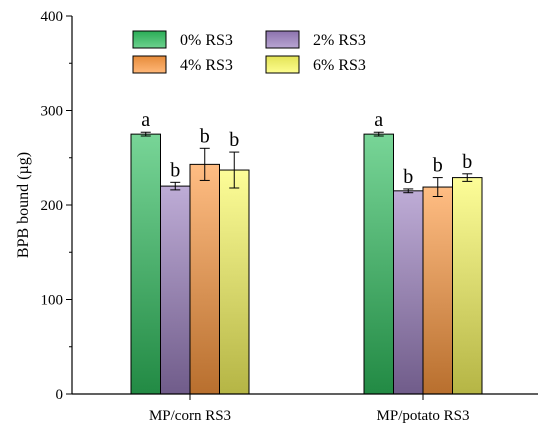 The width and height of the screenshot is (550, 430). What do you see at coordinates (52, 112) in the screenshot?
I see `y-tick-label: 300` at bounding box center [52, 112].